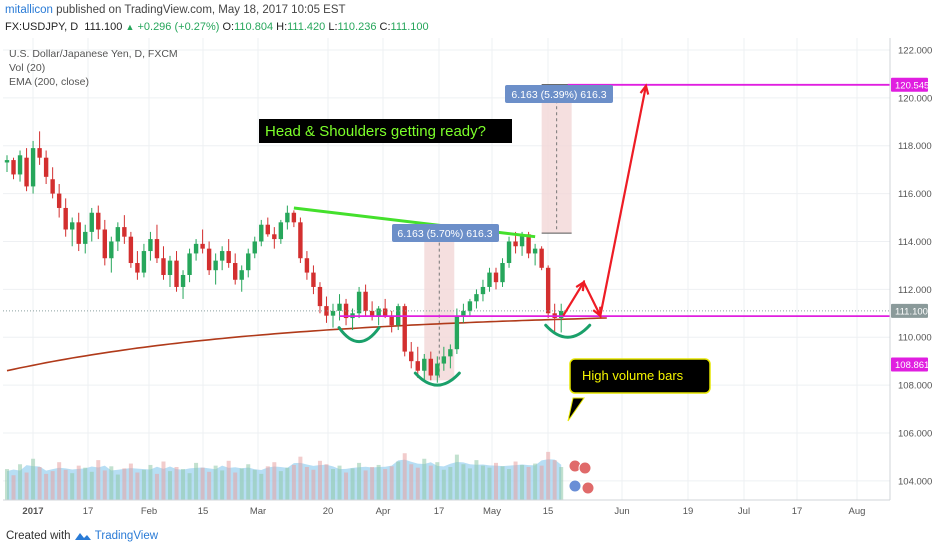 Image resolution: width=932 pixels, height=550 pixels. What do you see at coordinates (915, 338) in the screenshot?
I see `price-tick-label: 110.000` at bounding box center [915, 338].